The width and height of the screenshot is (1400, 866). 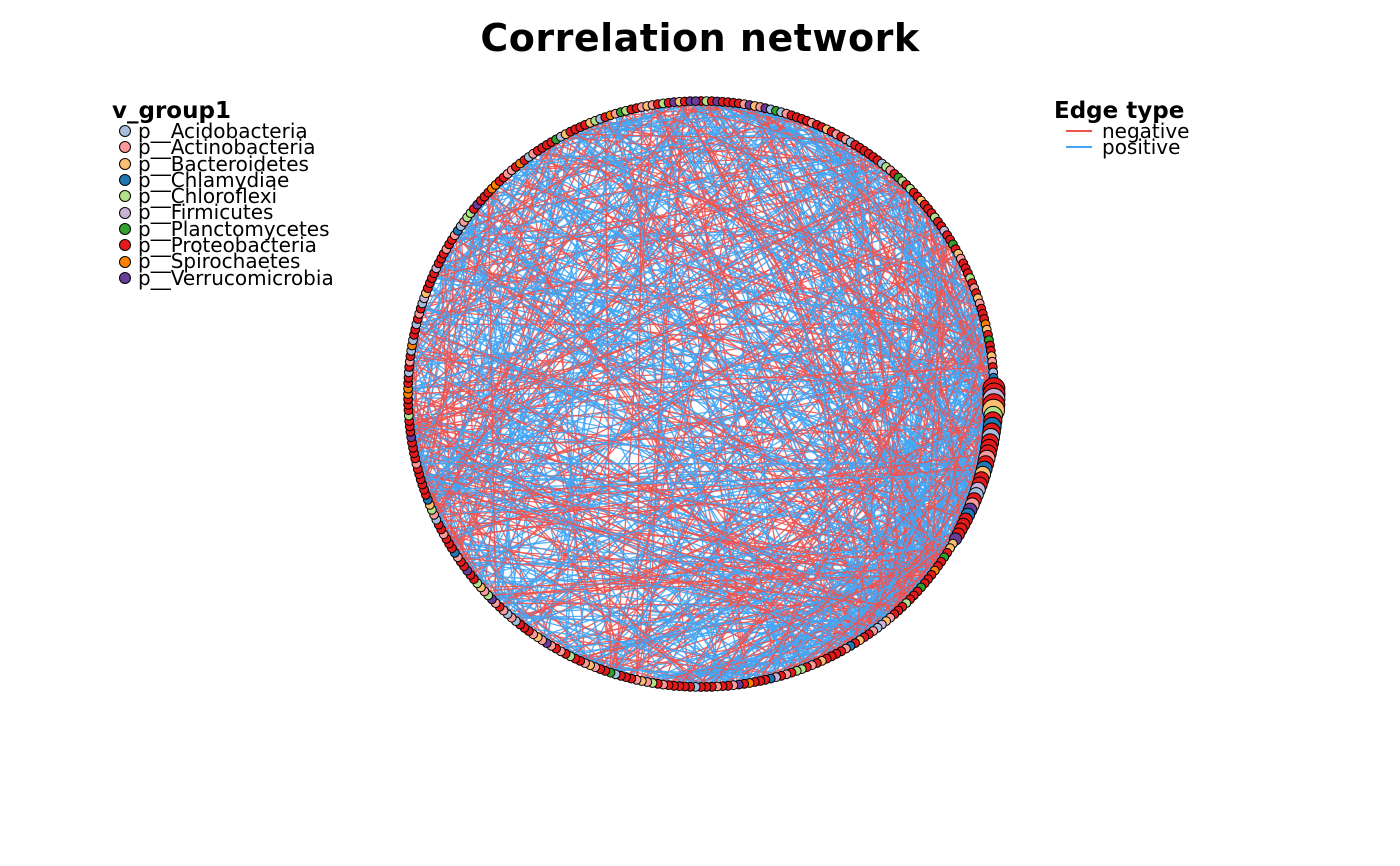 What do you see at coordinates (223, 212) in the screenshot?
I see `legend-item-firmicutes: p__Firmicutes` at bounding box center [223, 212].